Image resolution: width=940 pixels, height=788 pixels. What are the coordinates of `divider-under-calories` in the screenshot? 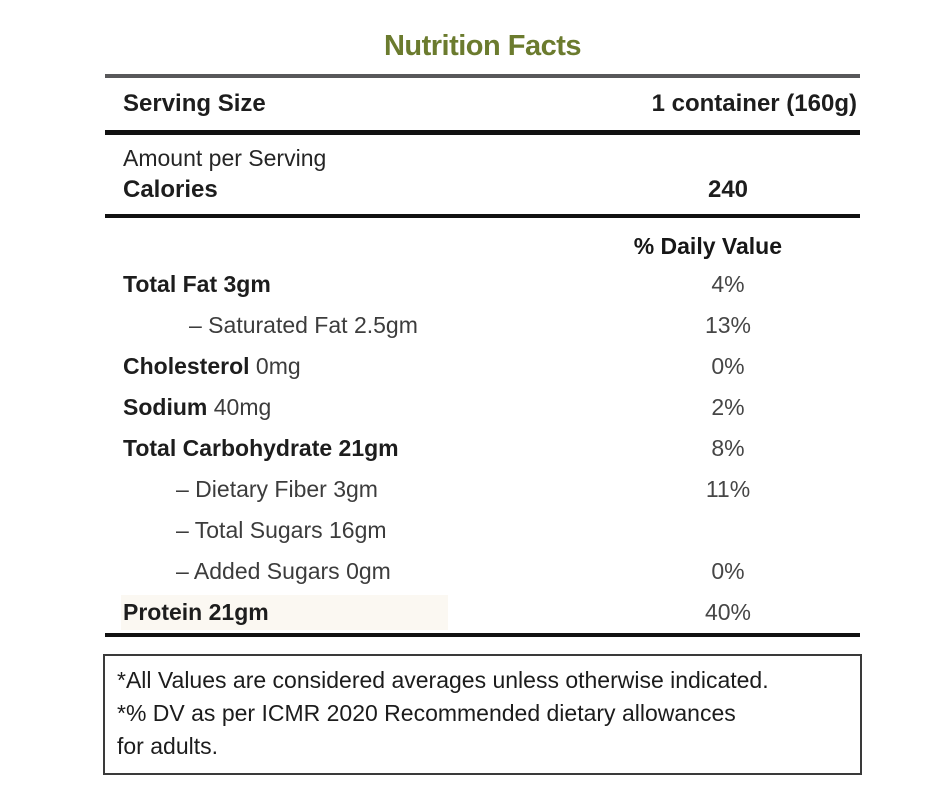 It's located at (482, 216).